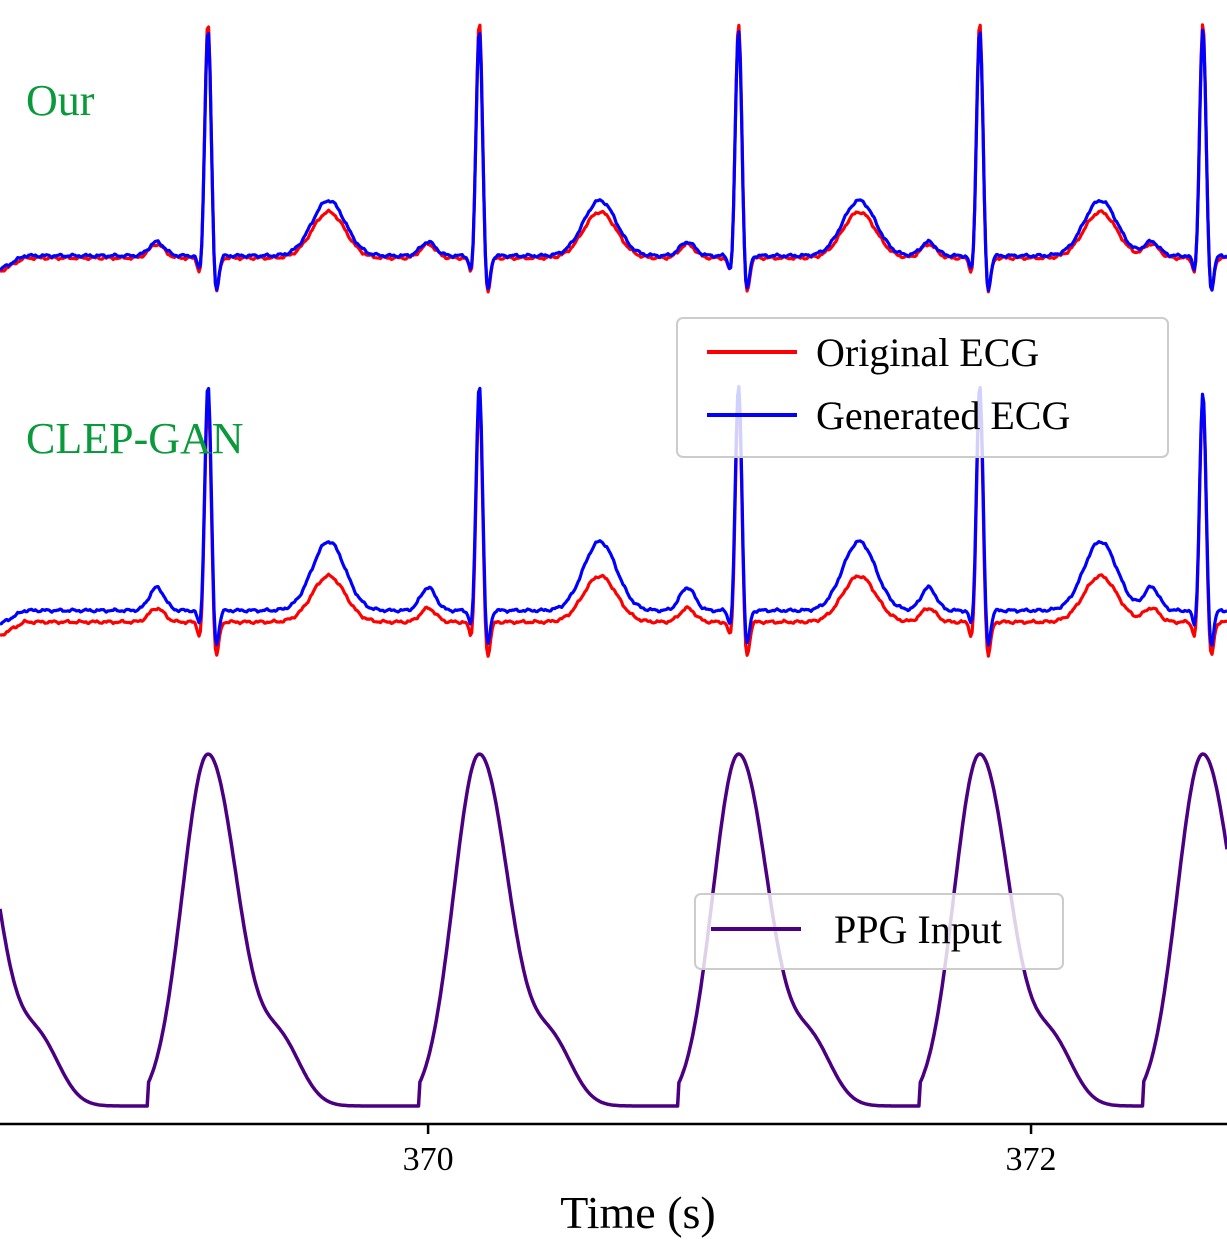  I want to click on panel-label-clep-gan: CLEP-GAN, so click(135, 438).